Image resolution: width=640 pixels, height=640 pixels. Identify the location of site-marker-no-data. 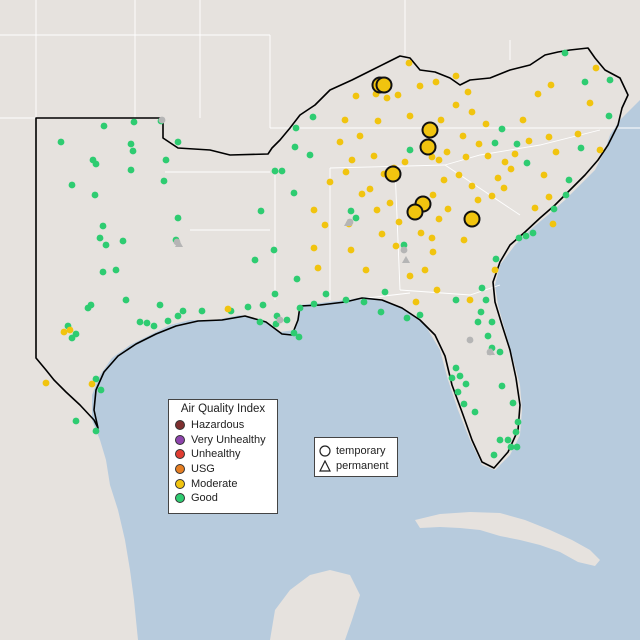
(404, 250).